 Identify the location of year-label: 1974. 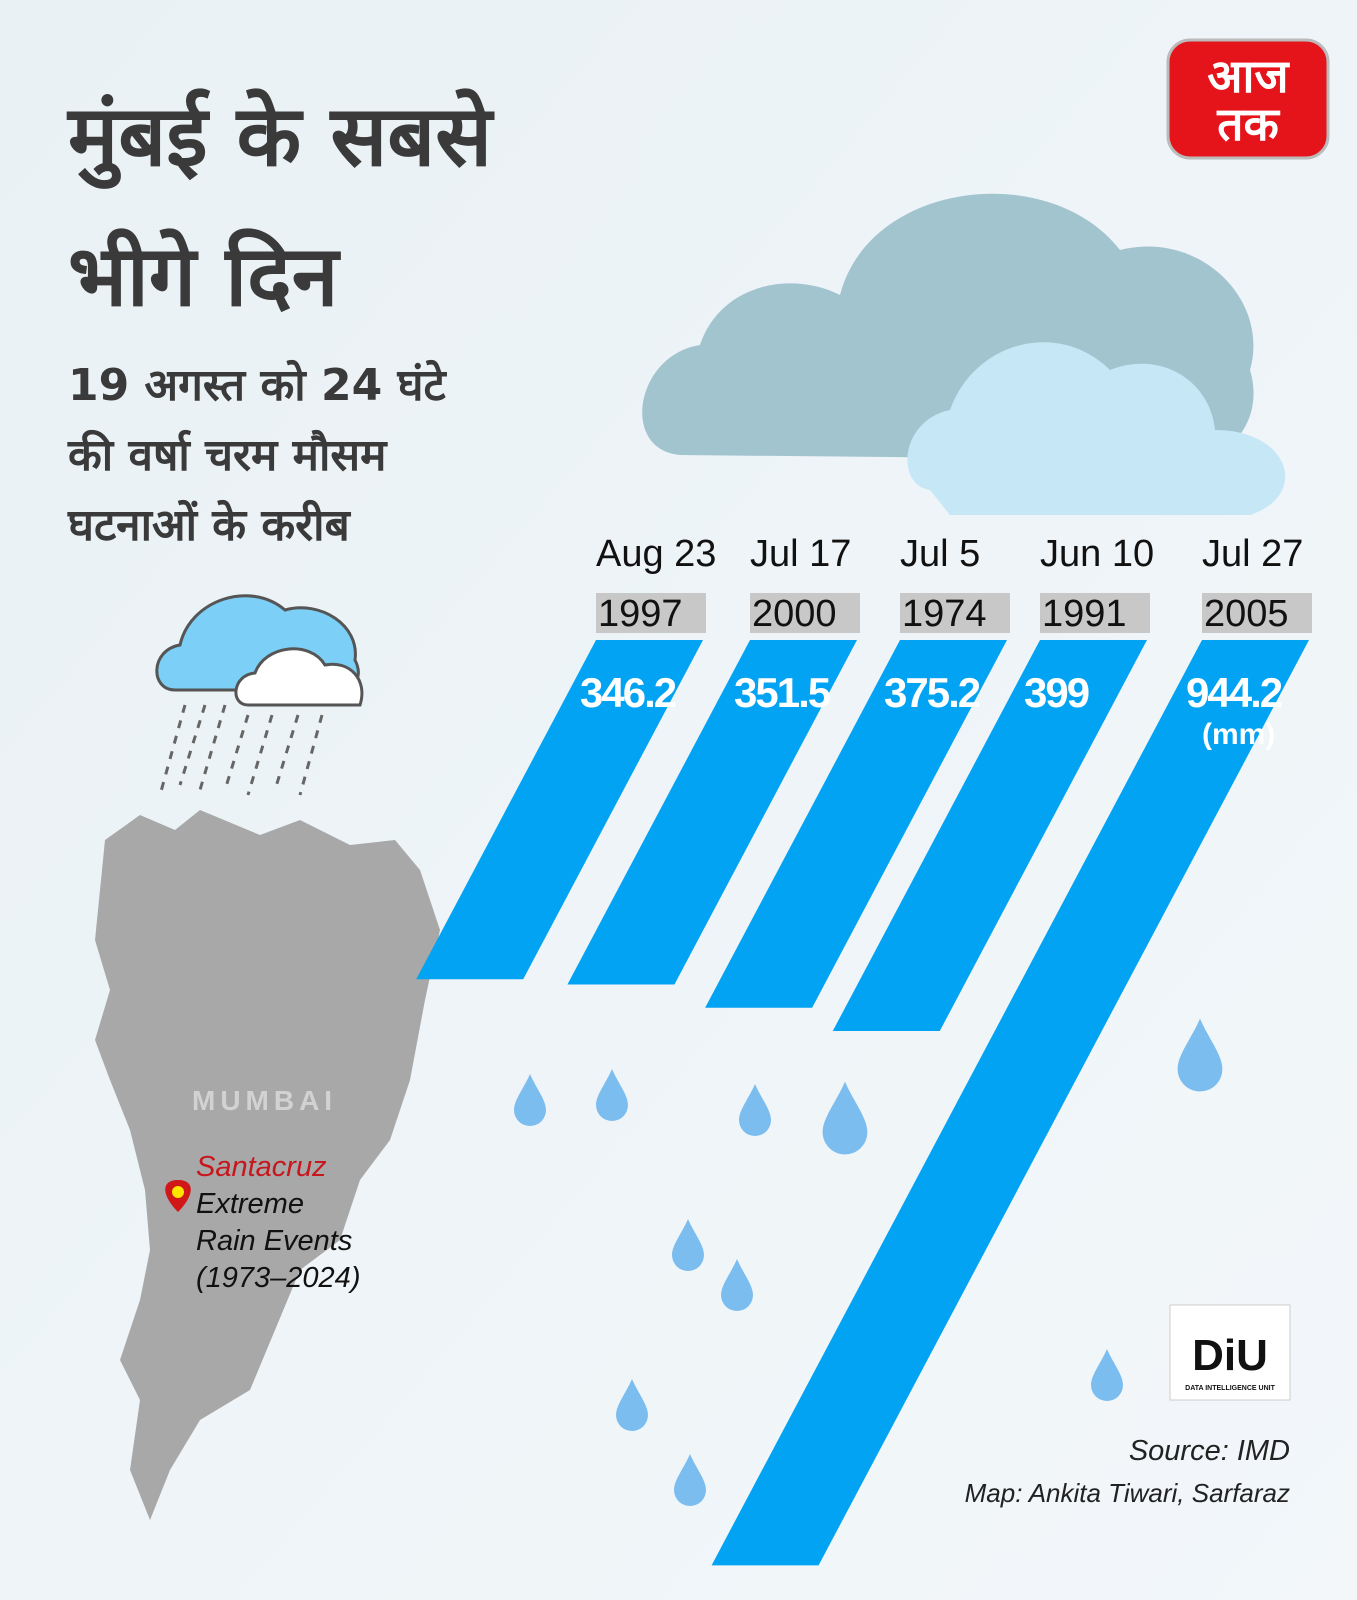
(944, 614).